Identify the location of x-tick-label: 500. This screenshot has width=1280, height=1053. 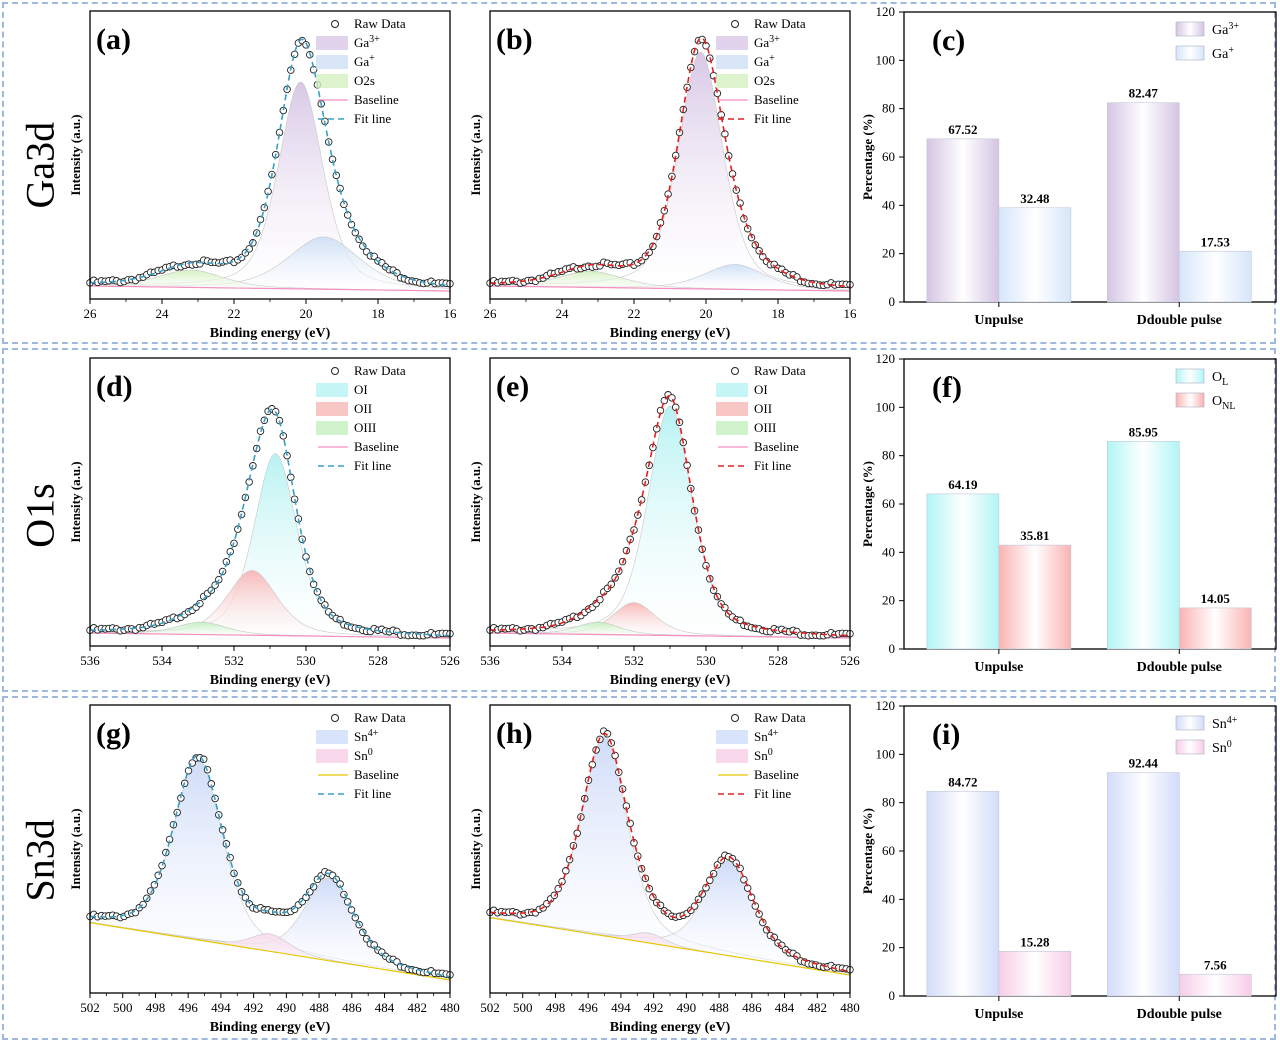
(523, 1007).